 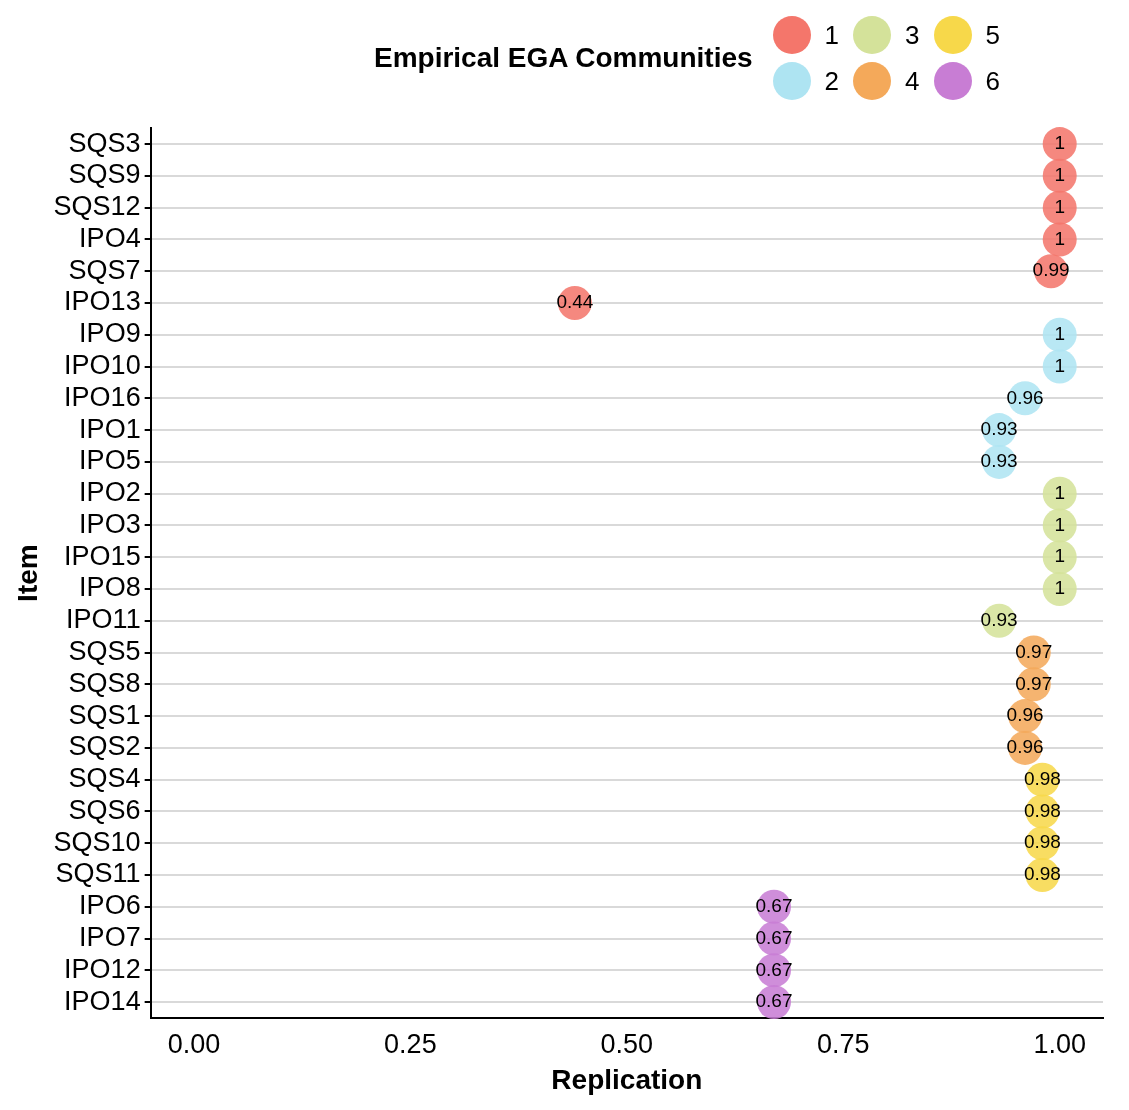 I want to click on y-tick-label: SQS12, so click(x=97, y=206).